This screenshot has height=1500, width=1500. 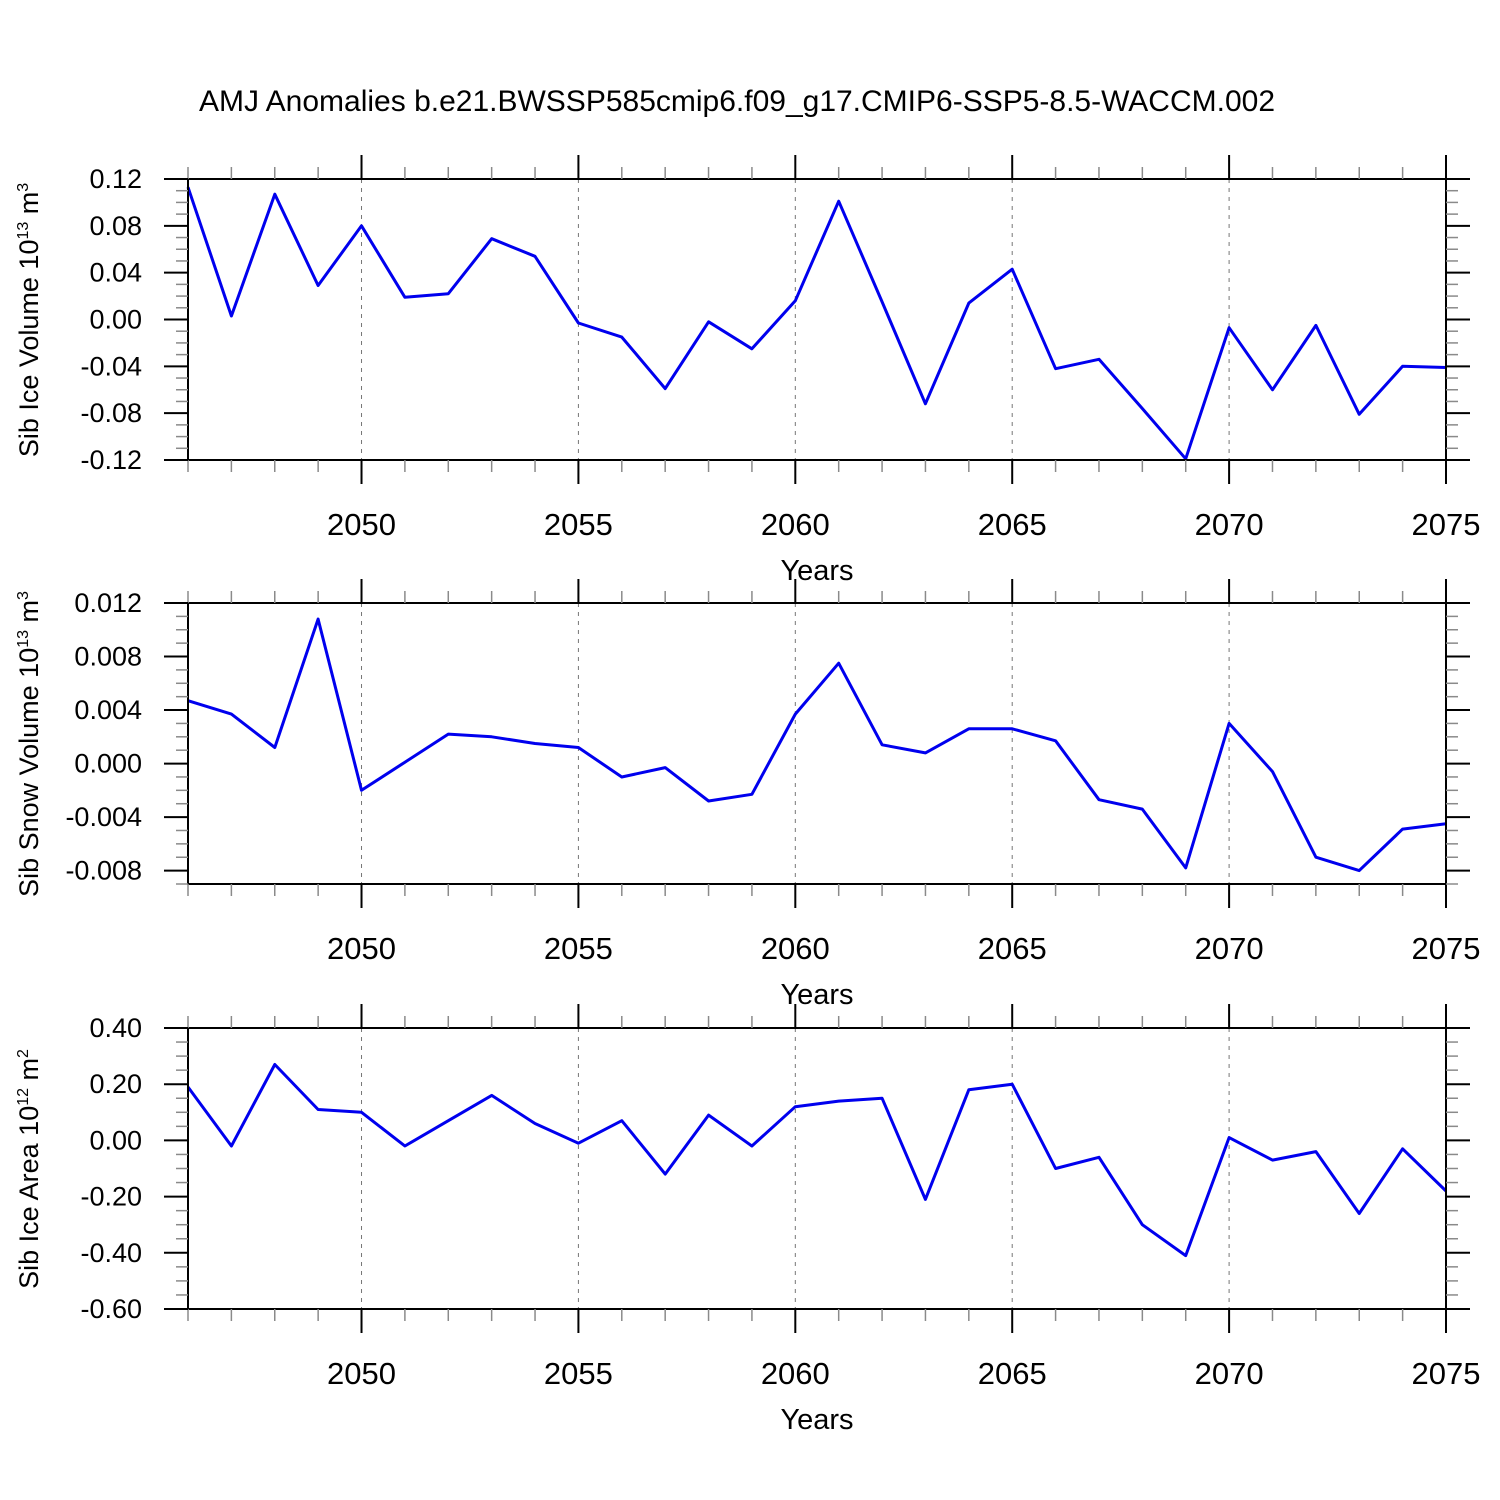 I want to click on y-tick-label: 0.12, so click(x=115, y=179).